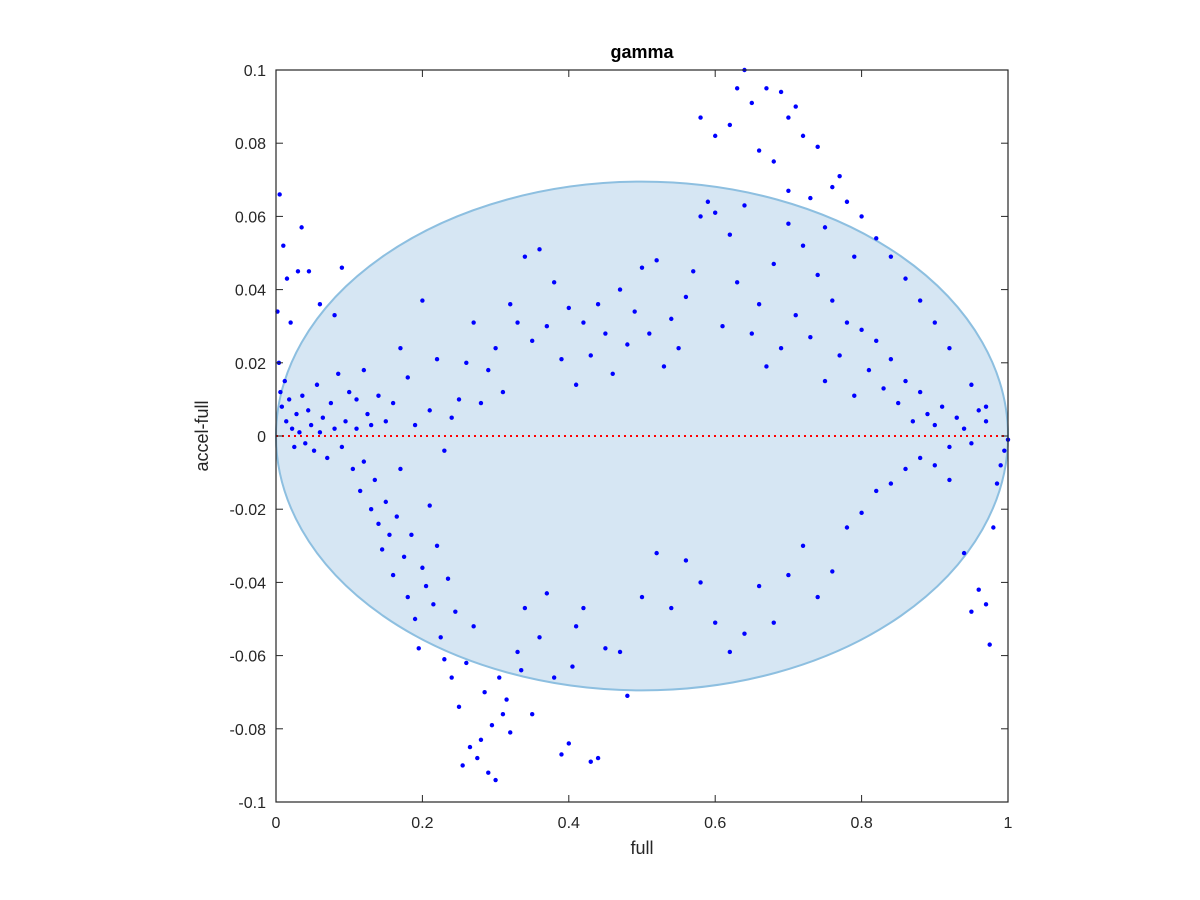 This screenshot has height=900, width=1200. Describe the element at coordinates (276, 823) in the screenshot. I see `x-tick-label: 0` at that location.